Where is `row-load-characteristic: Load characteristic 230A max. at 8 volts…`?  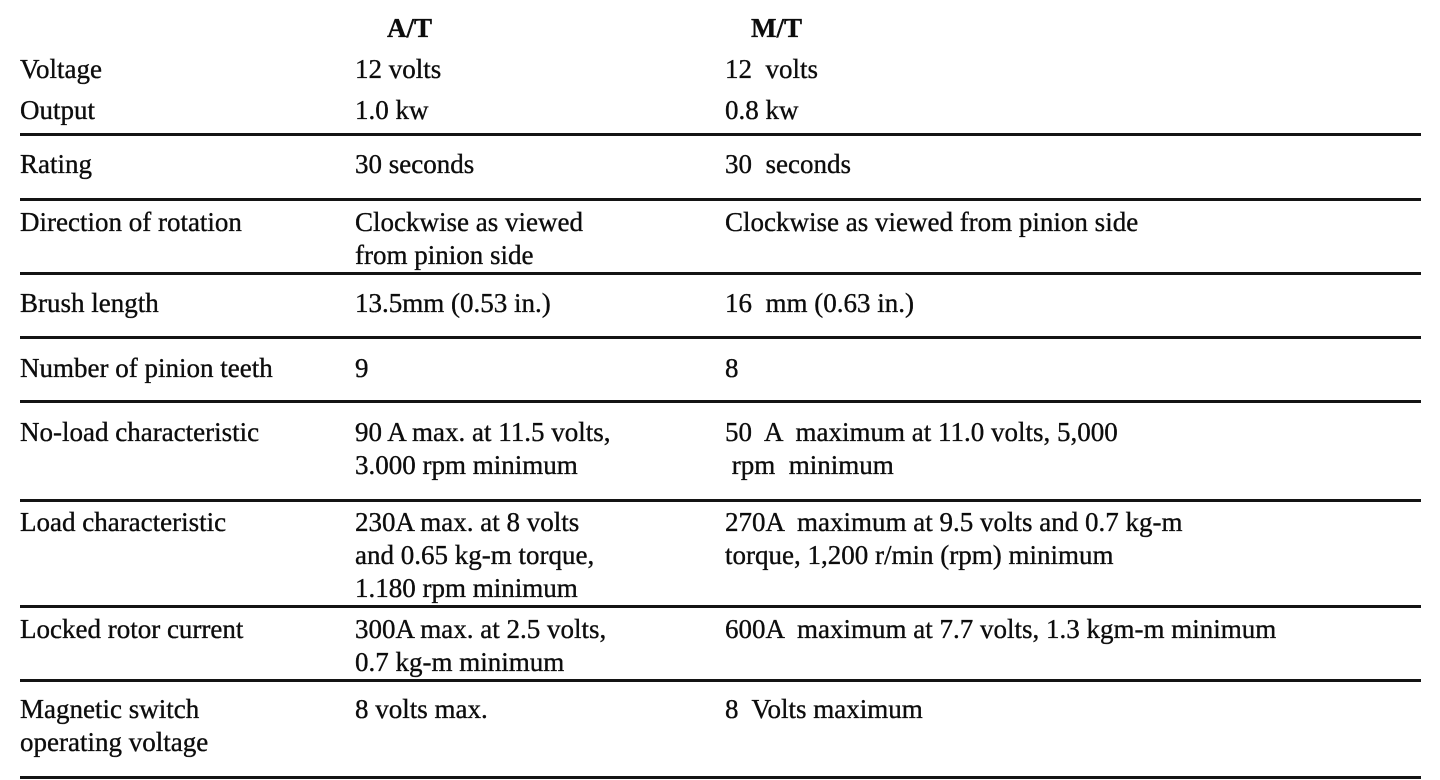
row-load-characteristic: Load characteristic 230A max. at 8 volts… is located at coordinates (720, 555).